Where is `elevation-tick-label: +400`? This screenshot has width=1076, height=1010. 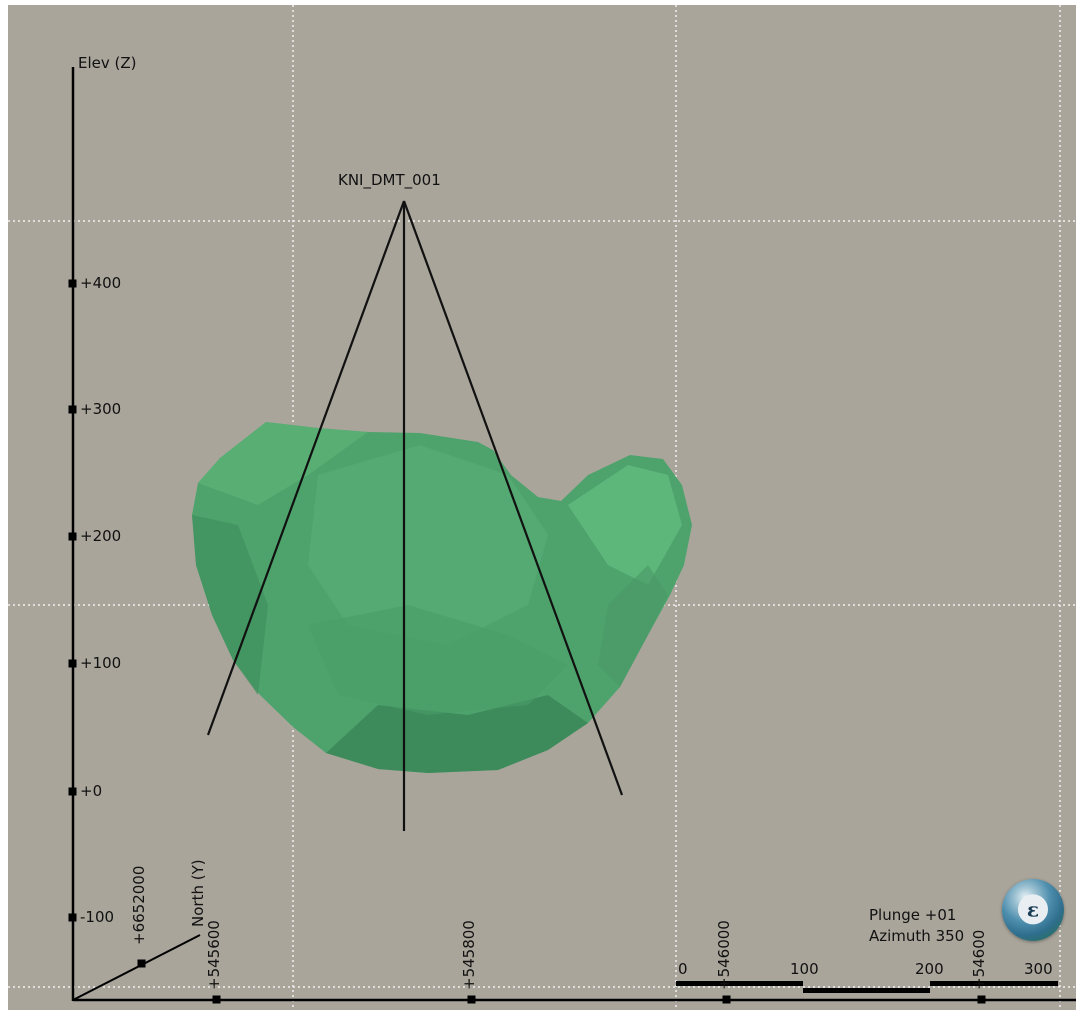
elevation-tick-label: +400 is located at coordinates (101, 283).